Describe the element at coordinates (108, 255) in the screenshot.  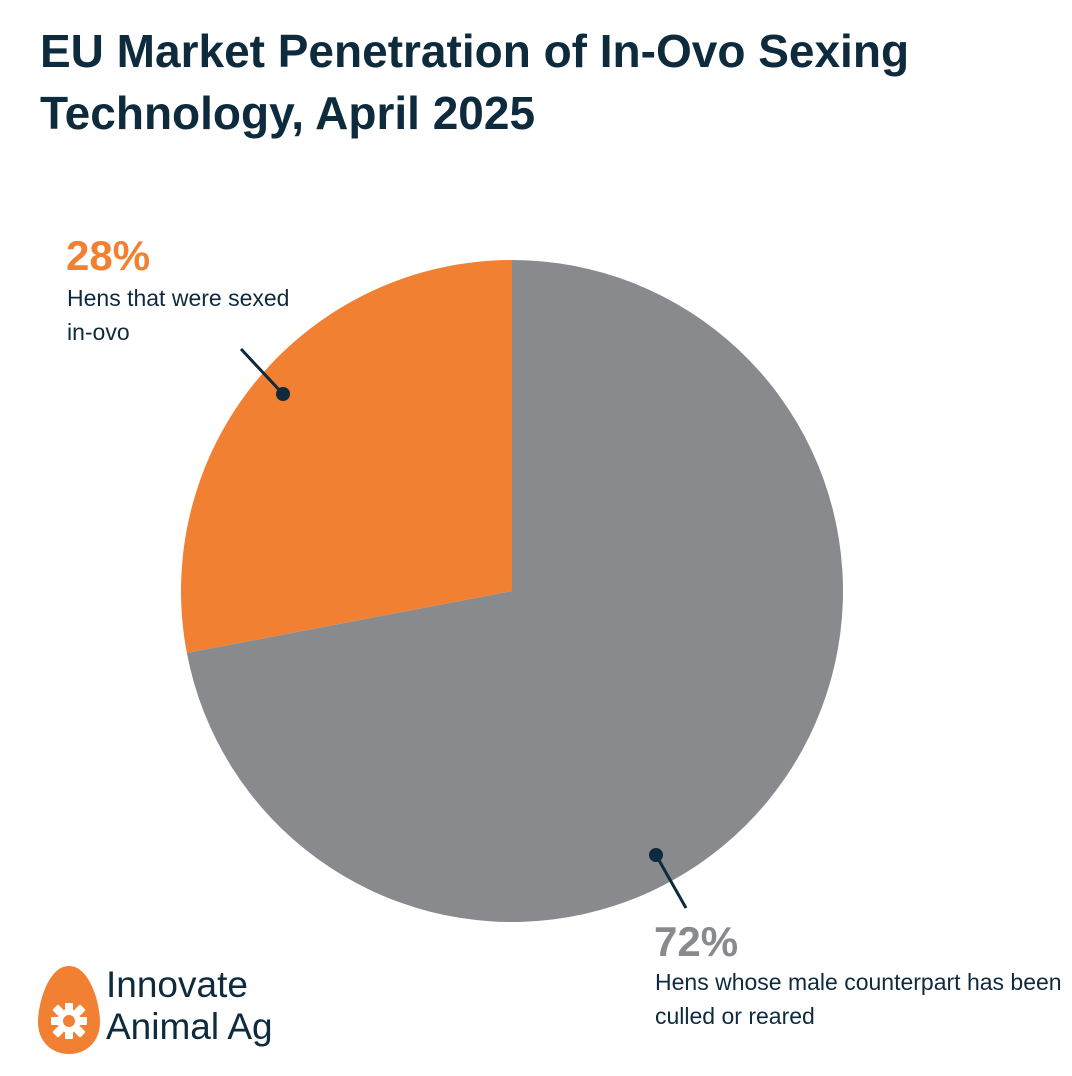
I see `slice-label-value-orange: 28%` at that location.